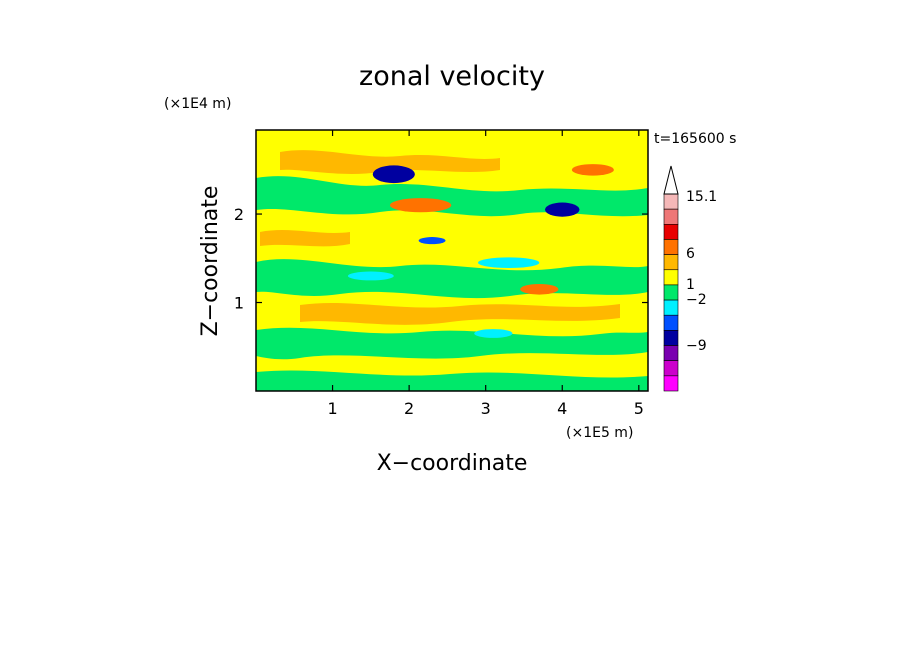 The width and height of the screenshot is (904, 654). Describe the element at coordinates (562, 408) in the screenshot. I see `x-tick-label: 4` at that location.